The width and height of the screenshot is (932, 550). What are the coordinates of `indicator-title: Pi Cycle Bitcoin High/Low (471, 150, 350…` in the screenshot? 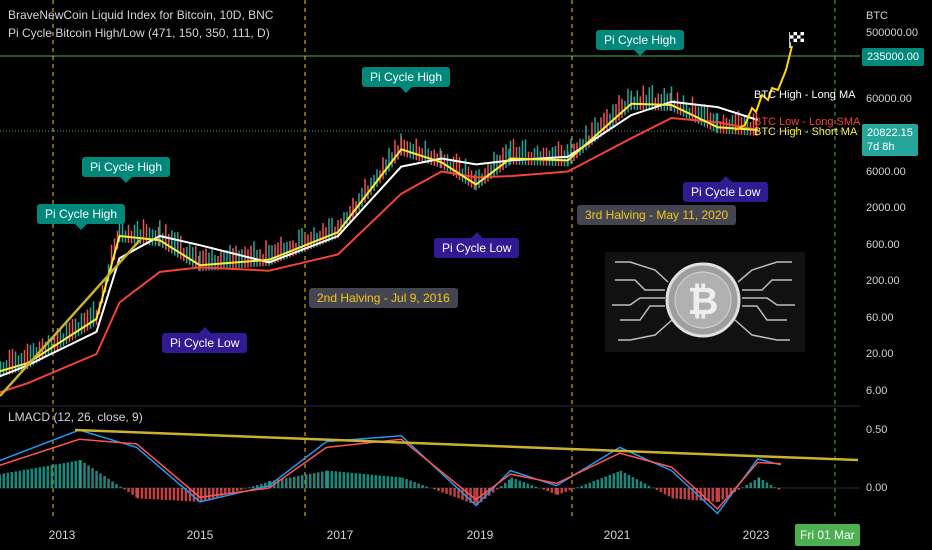 It's located at (139, 33).